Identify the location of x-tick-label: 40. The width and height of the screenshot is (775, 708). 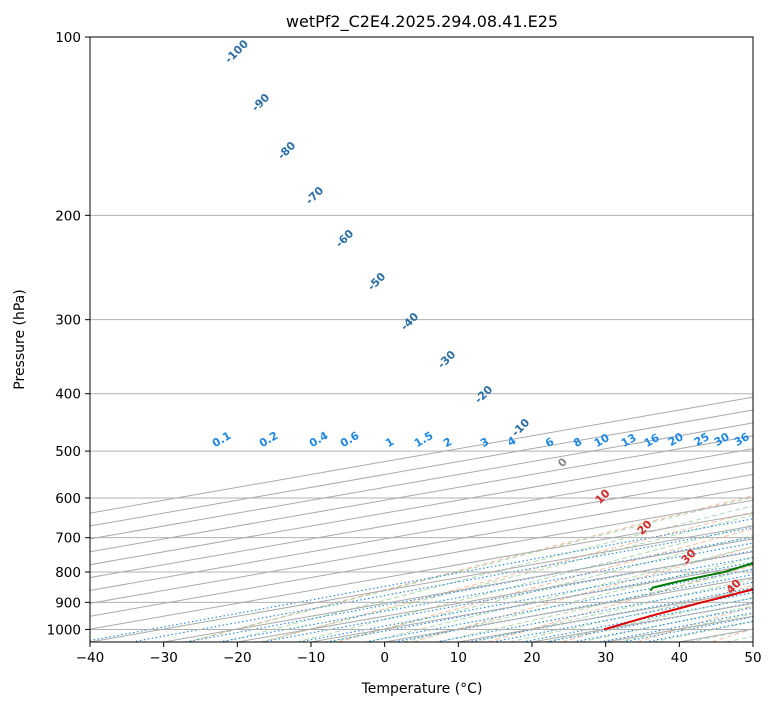
(679, 658).